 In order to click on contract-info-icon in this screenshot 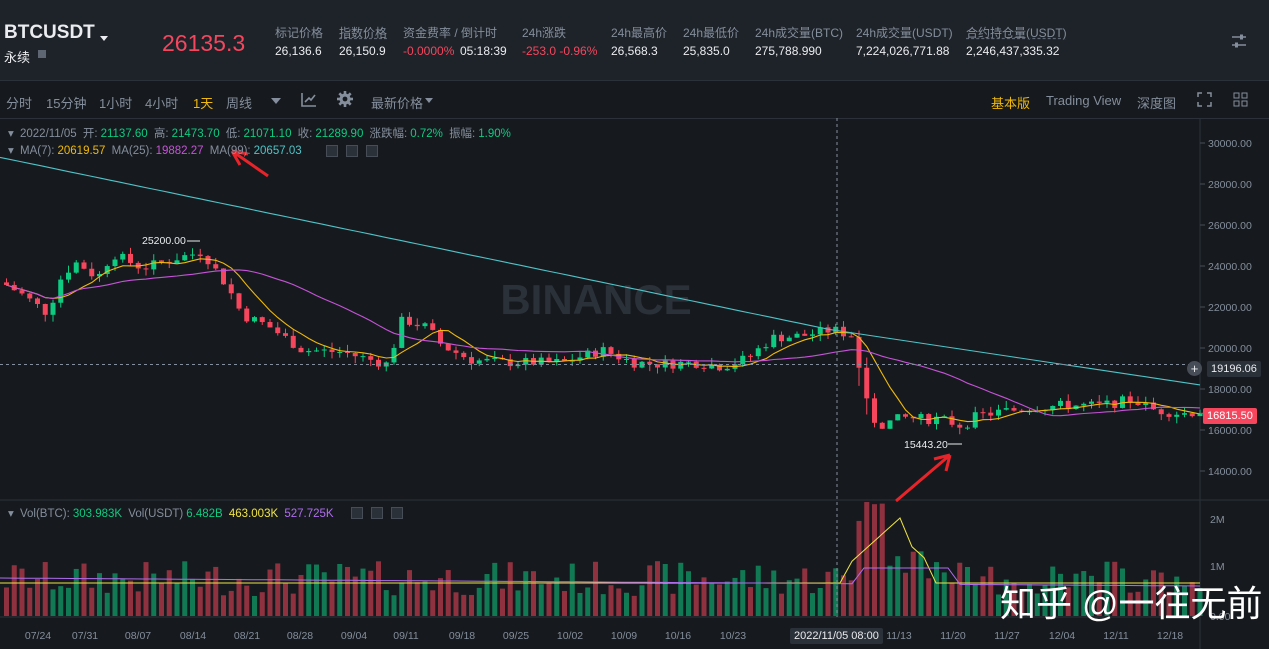, I will do `click(42, 54)`.